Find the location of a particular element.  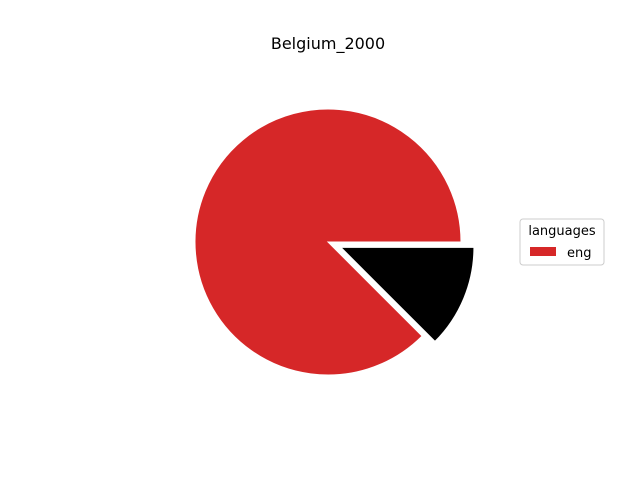

legend-swatch-eng is located at coordinates (543, 251).